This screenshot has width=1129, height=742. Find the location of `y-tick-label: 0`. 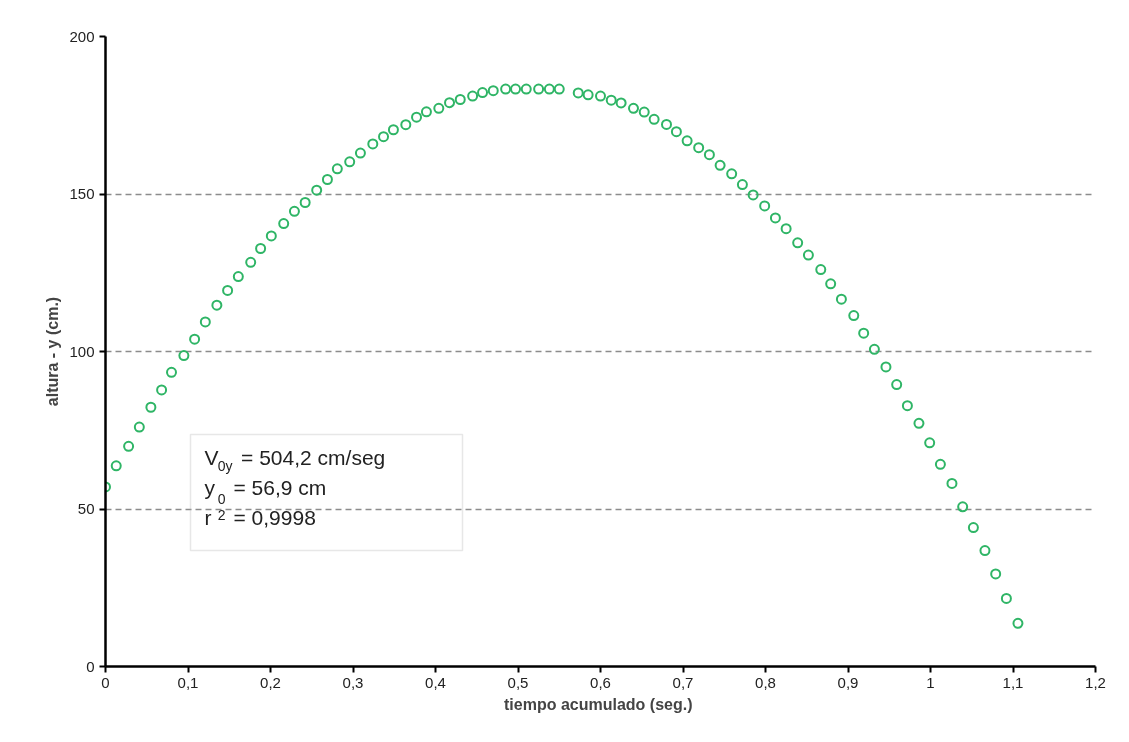

y-tick-label: 0 is located at coordinates (90, 666).